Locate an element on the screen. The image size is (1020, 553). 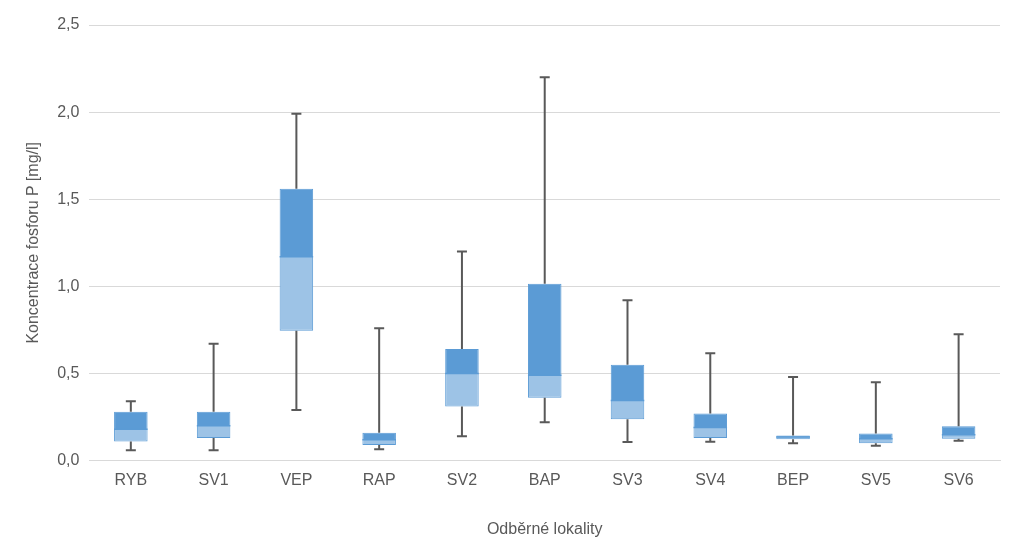
x-tick-label: SV2 is located at coordinates (462, 479).